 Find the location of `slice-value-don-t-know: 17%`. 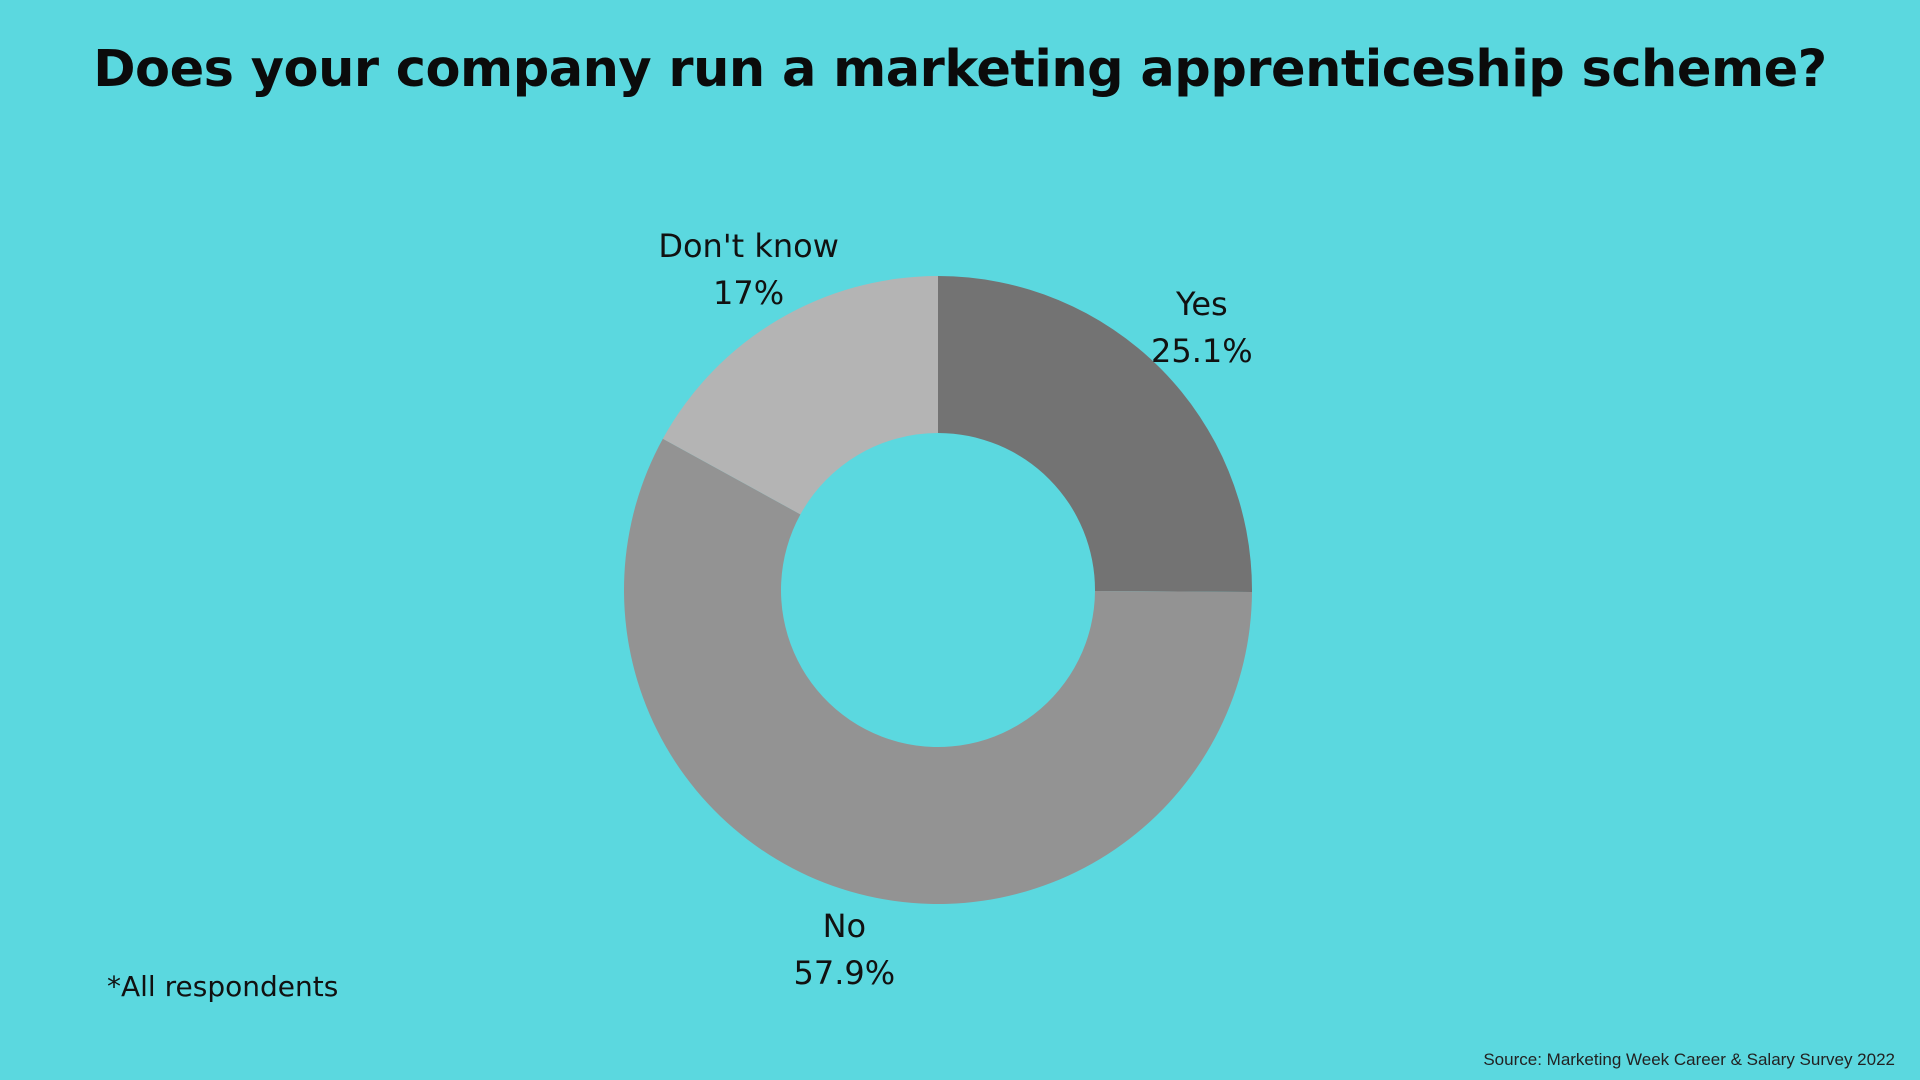

slice-value-don-t-know: 17% is located at coordinates (749, 292).